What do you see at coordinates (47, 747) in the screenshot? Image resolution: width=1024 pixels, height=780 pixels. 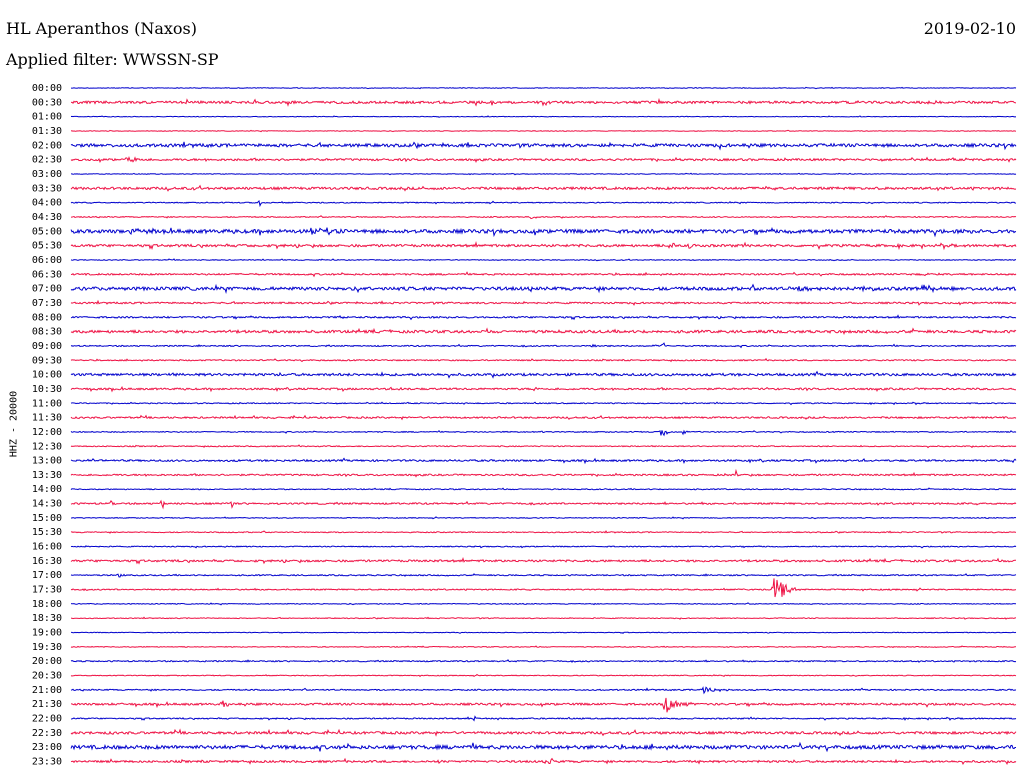 I see `row-time-label: 23:00` at bounding box center [47, 747].